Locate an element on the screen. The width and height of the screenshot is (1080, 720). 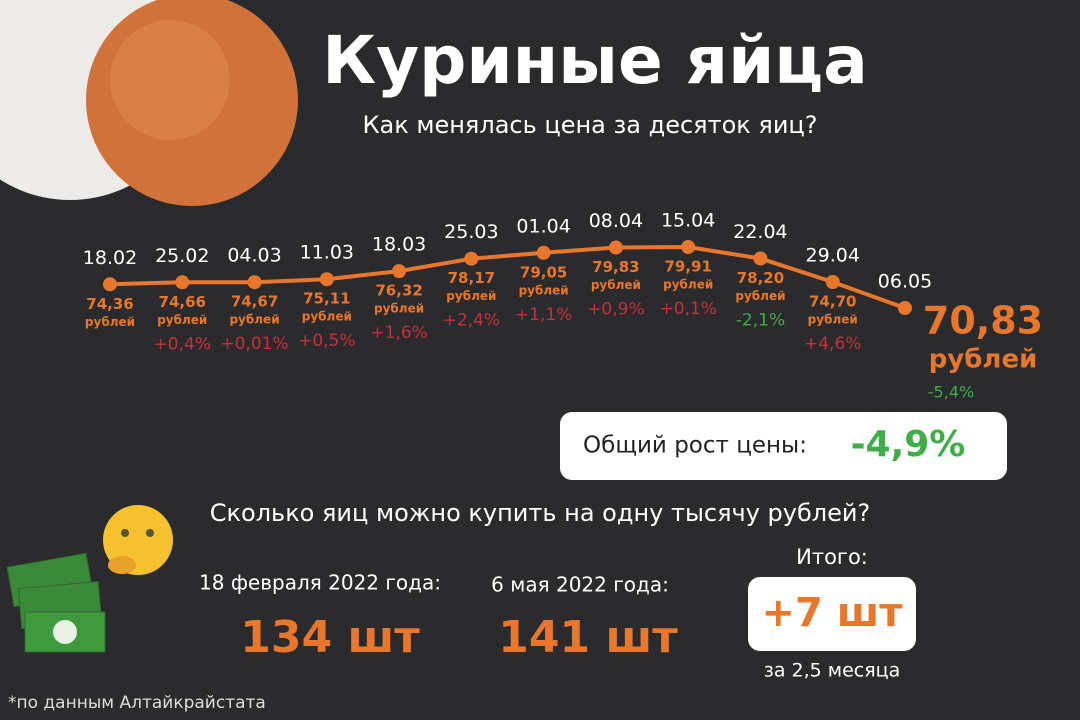
result-value: +7 шт is located at coordinates (833, 613).